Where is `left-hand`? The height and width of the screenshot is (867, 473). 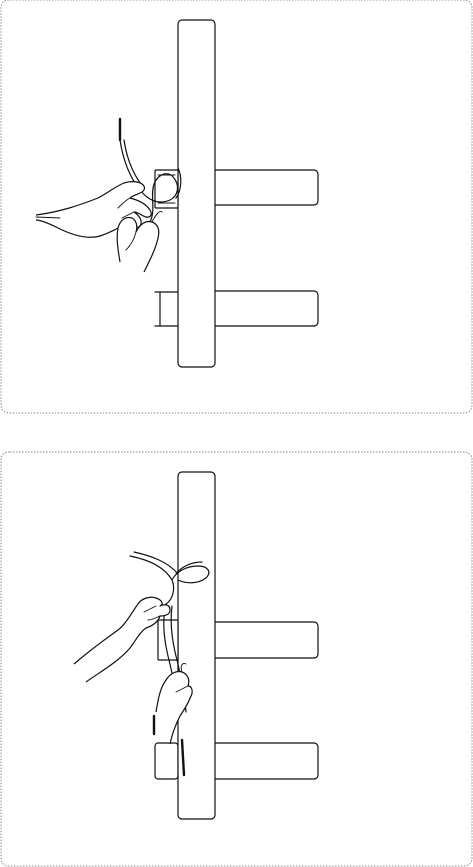 left-hand is located at coordinates (122, 639).